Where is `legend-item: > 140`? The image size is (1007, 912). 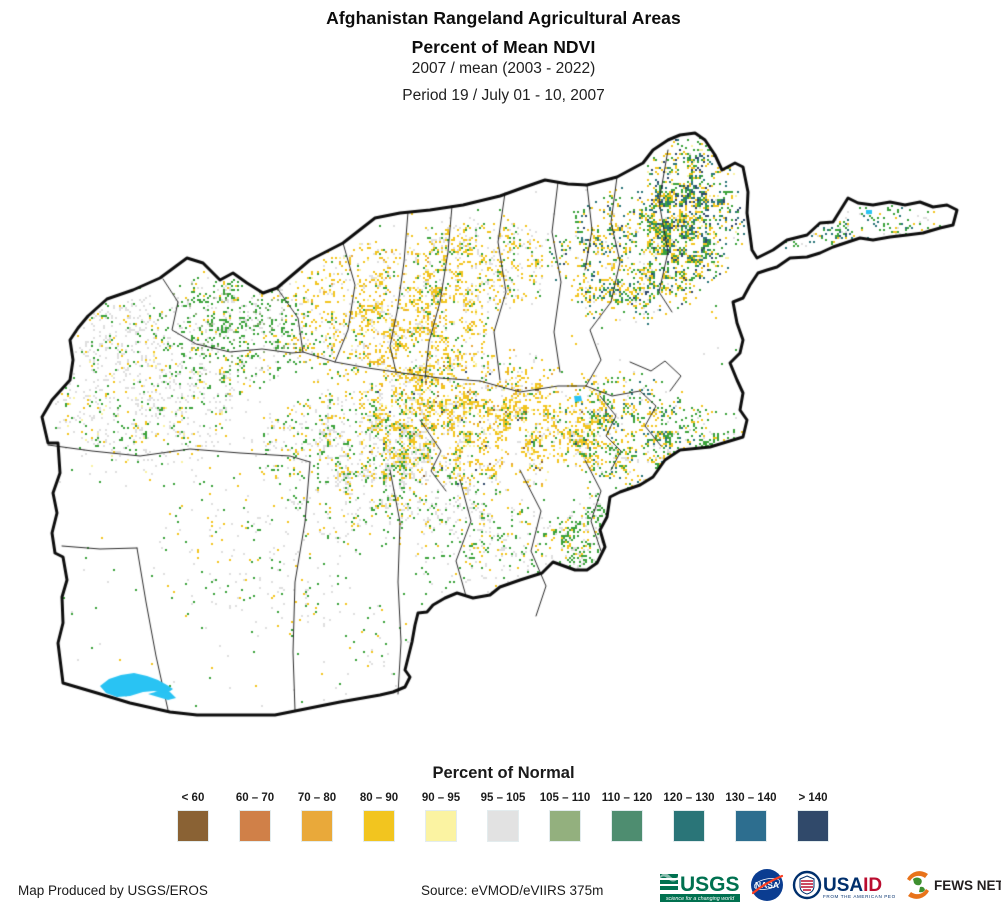
legend-item: > 140 is located at coordinates (813, 816).